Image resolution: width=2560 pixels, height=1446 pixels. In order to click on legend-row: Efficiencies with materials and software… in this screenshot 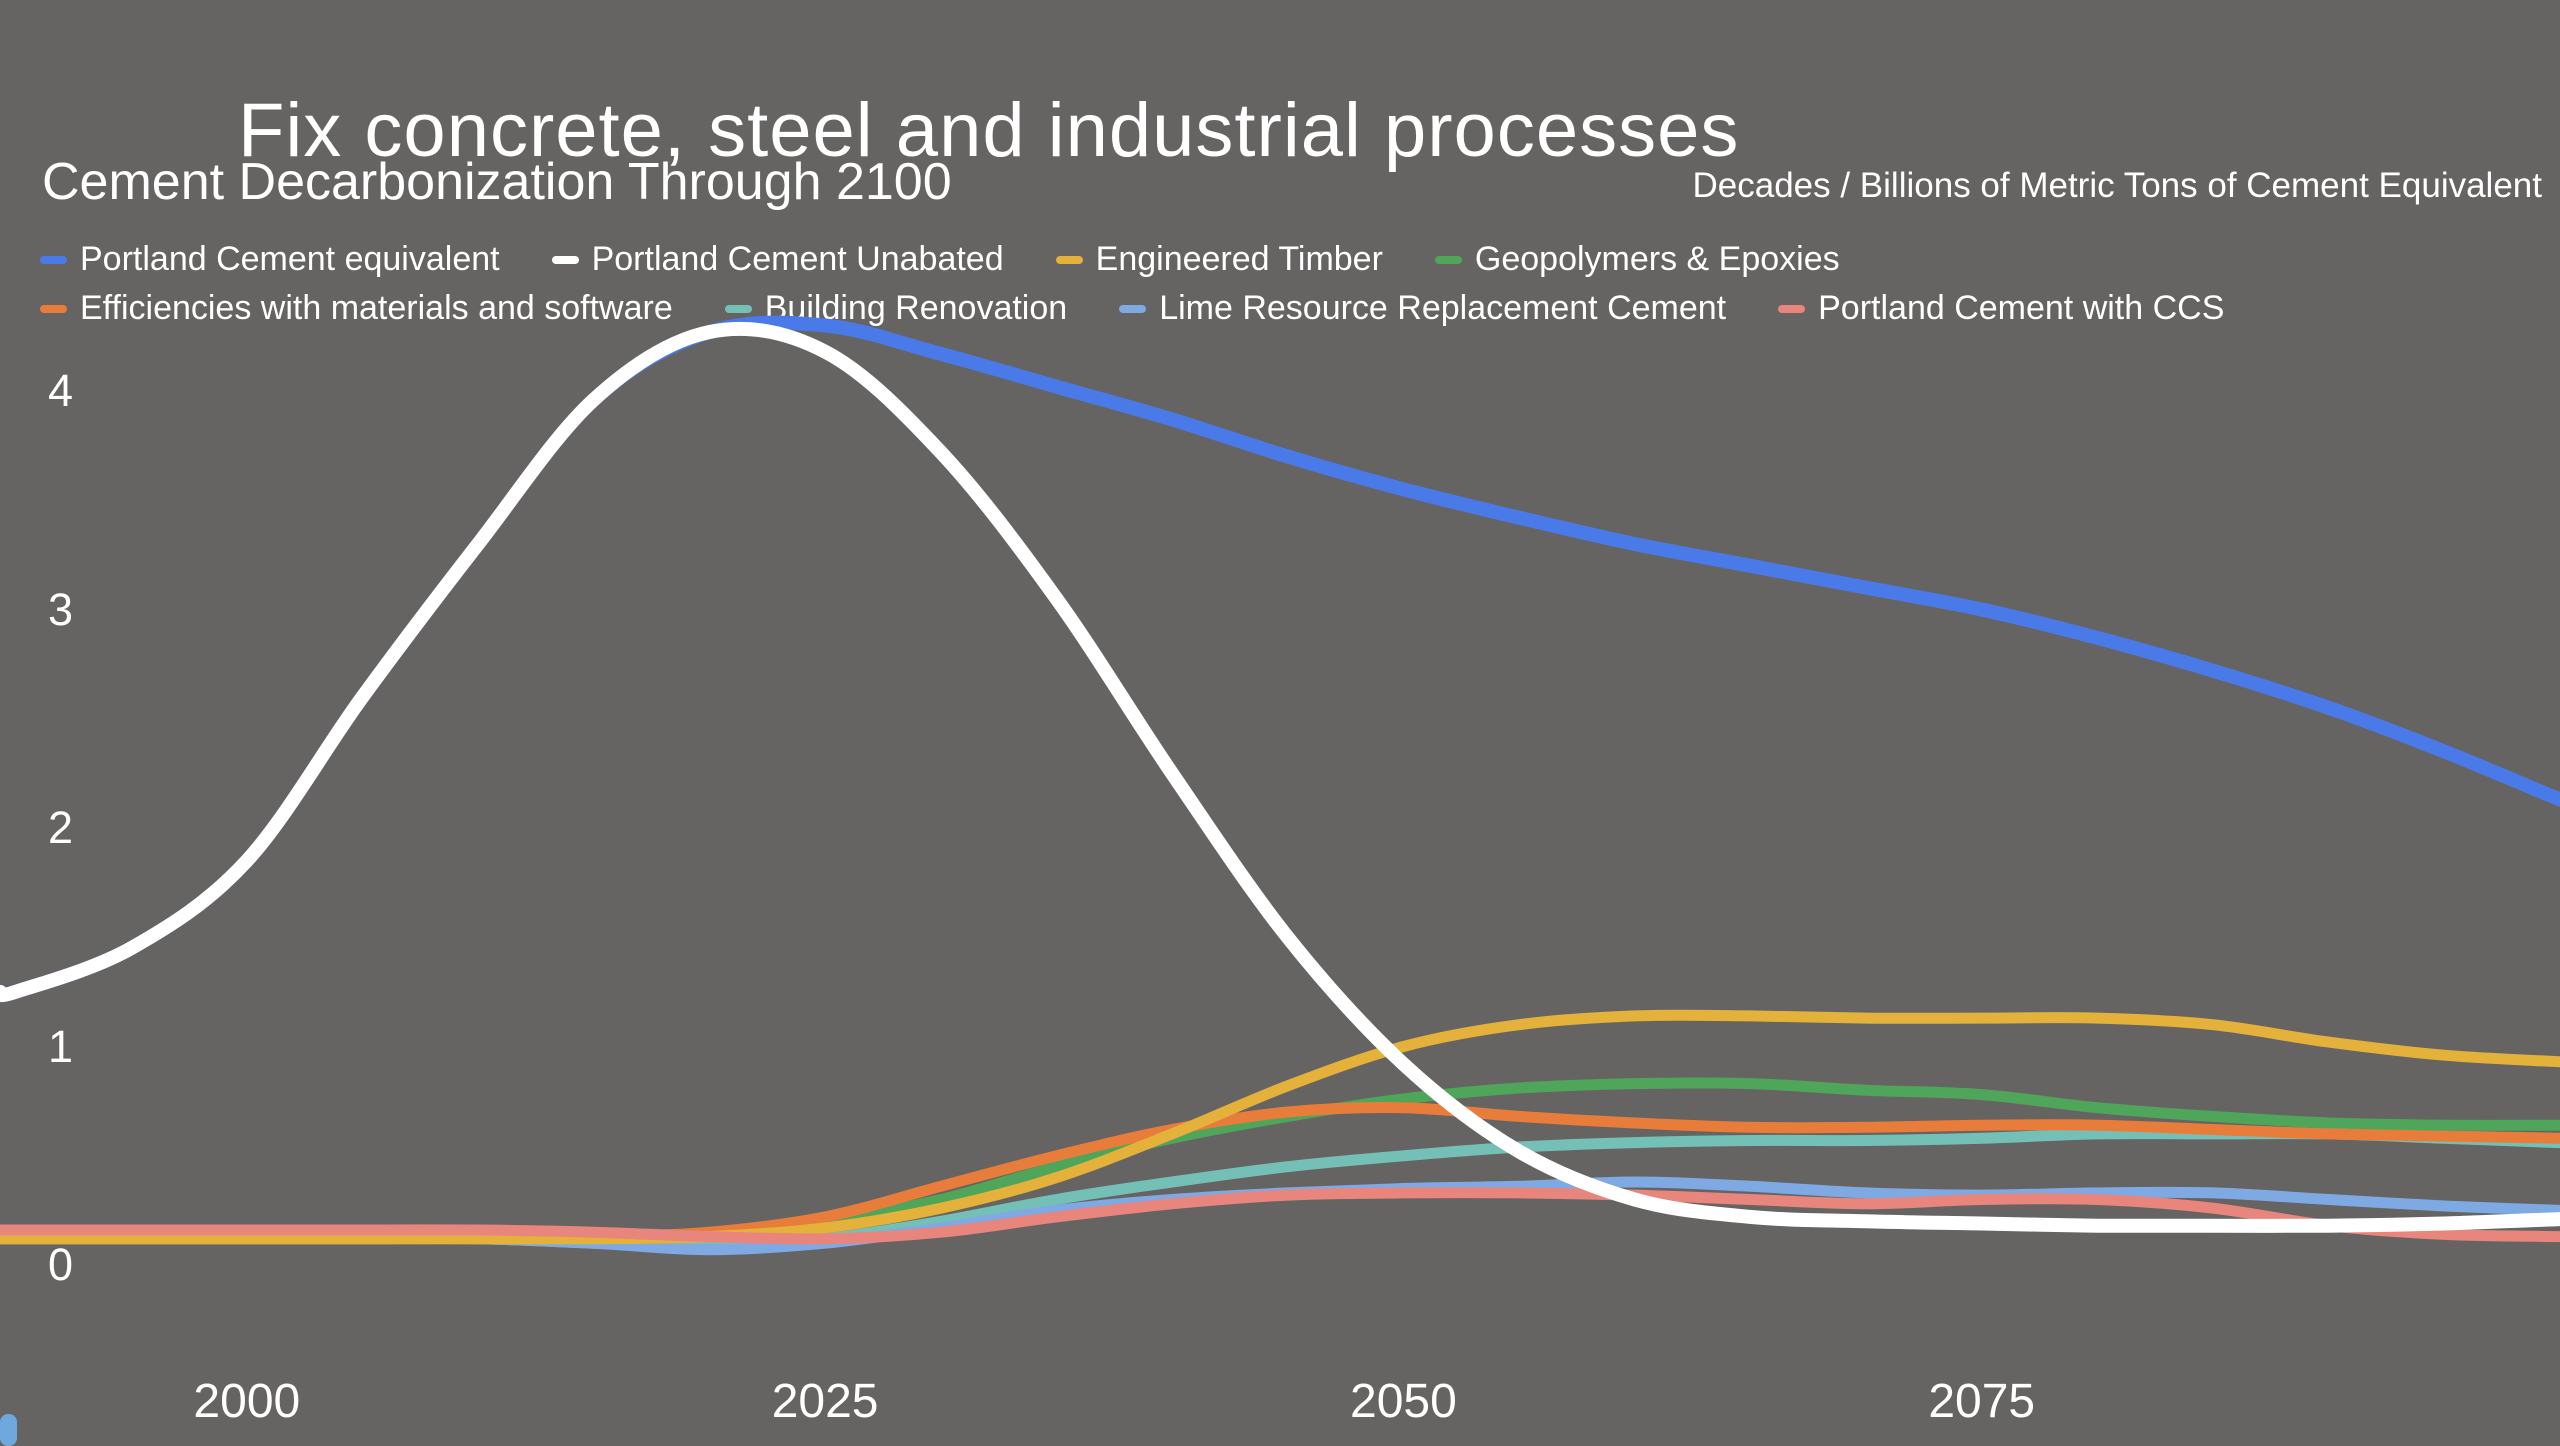, I will do `click(1132, 308)`.